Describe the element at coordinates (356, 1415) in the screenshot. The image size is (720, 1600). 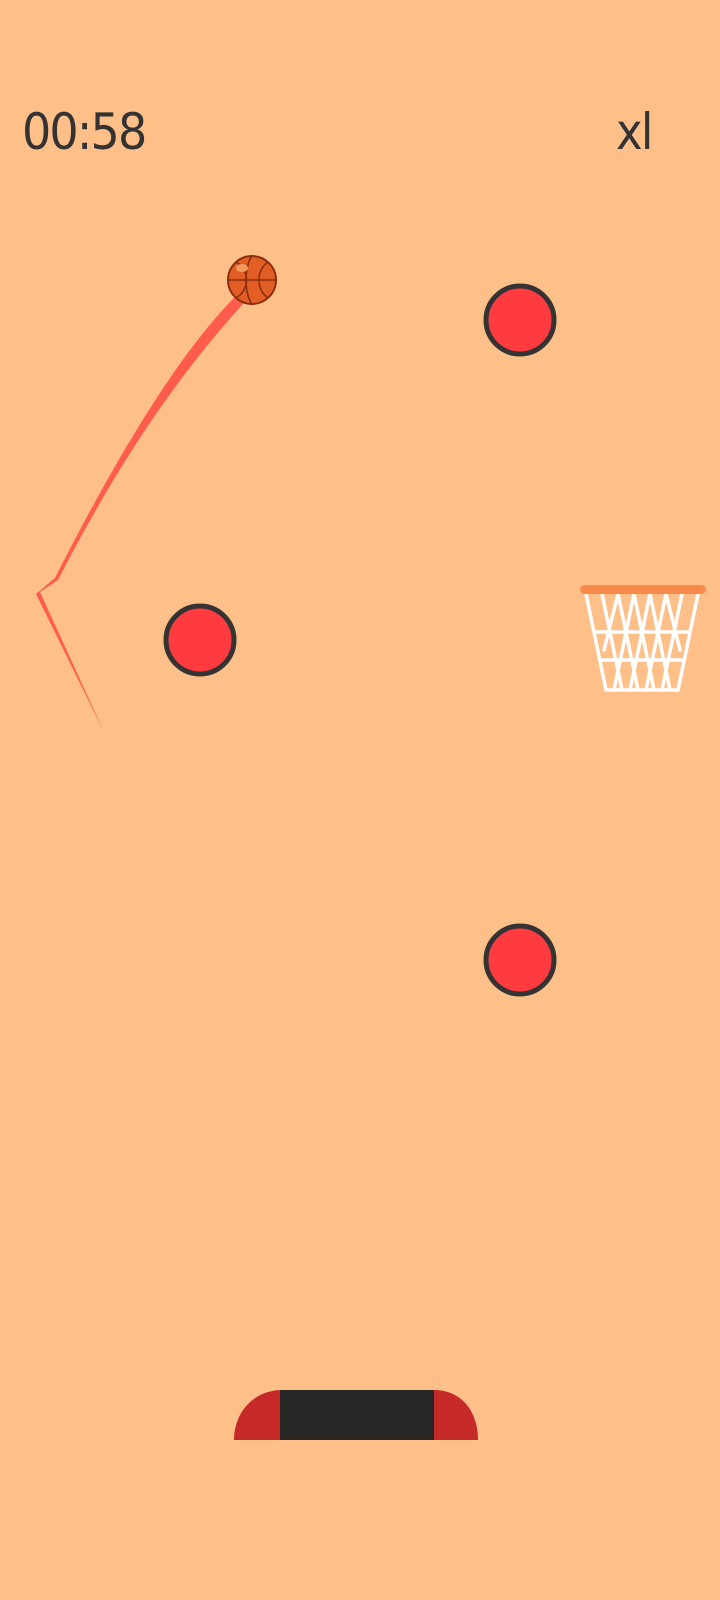
I see `paddle` at that location.